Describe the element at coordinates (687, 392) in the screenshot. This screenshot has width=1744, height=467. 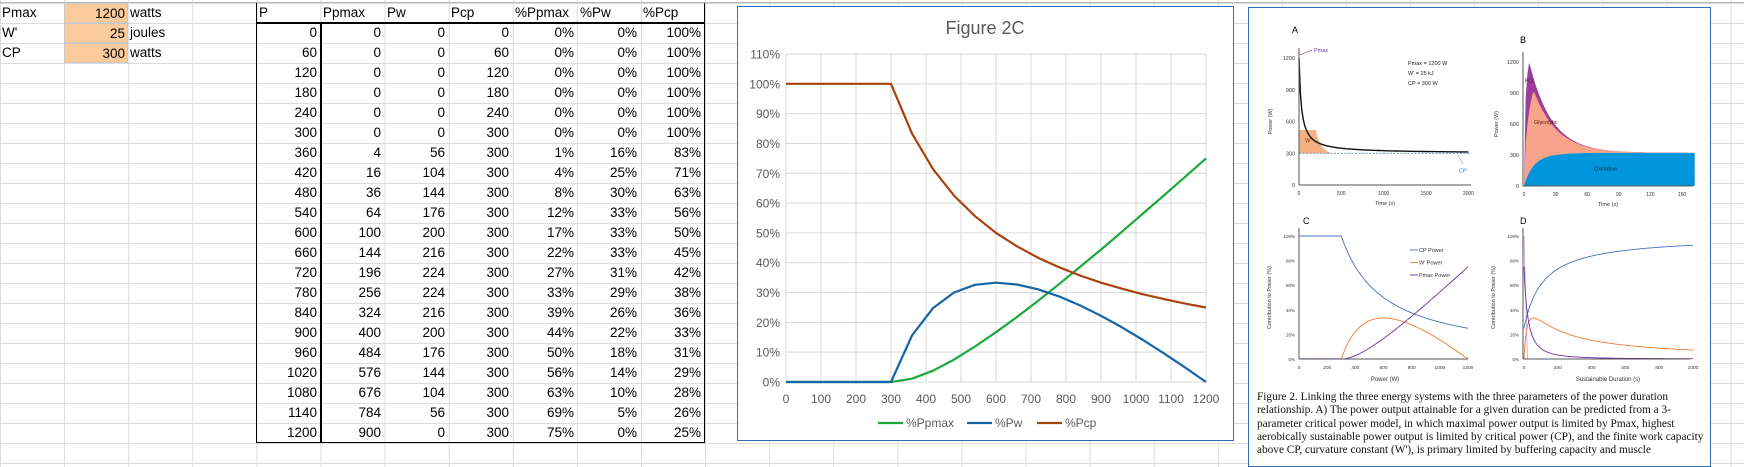
I see `table-cell: 28%` at that location.